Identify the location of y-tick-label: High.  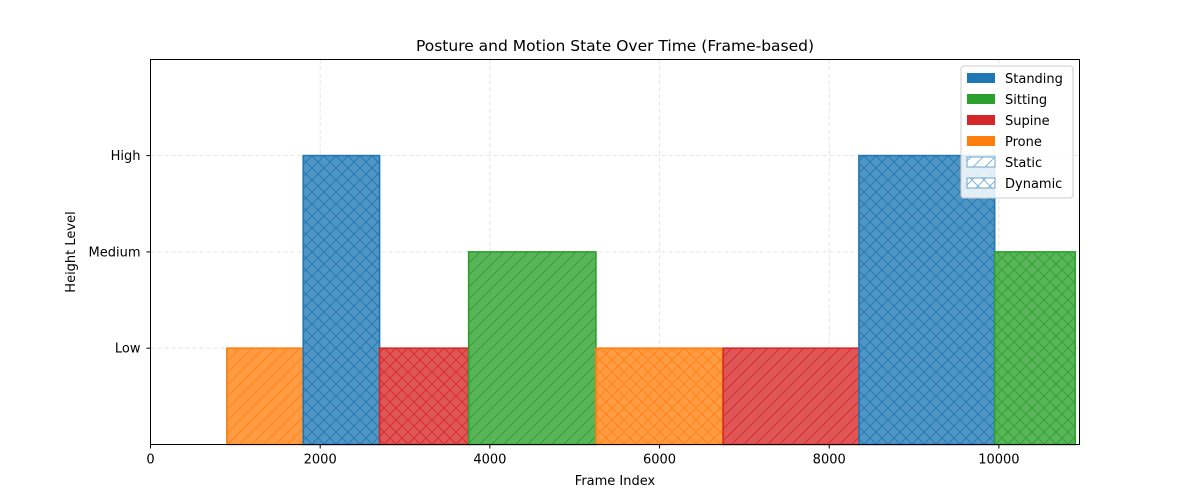
(126, 156).